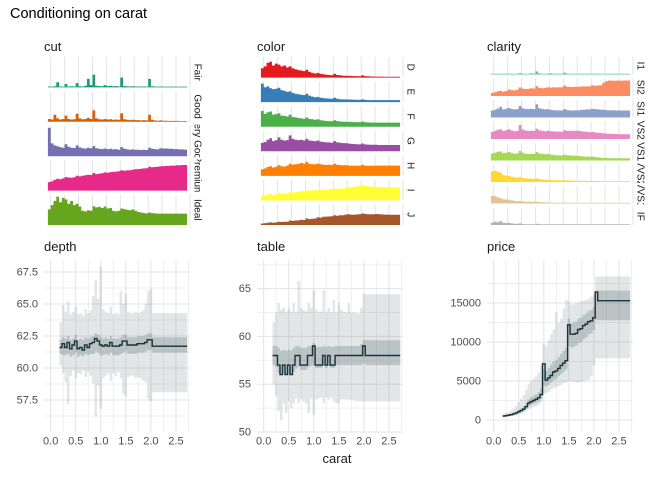  I want to click on histogram-area-Premium, so click(117, 178).